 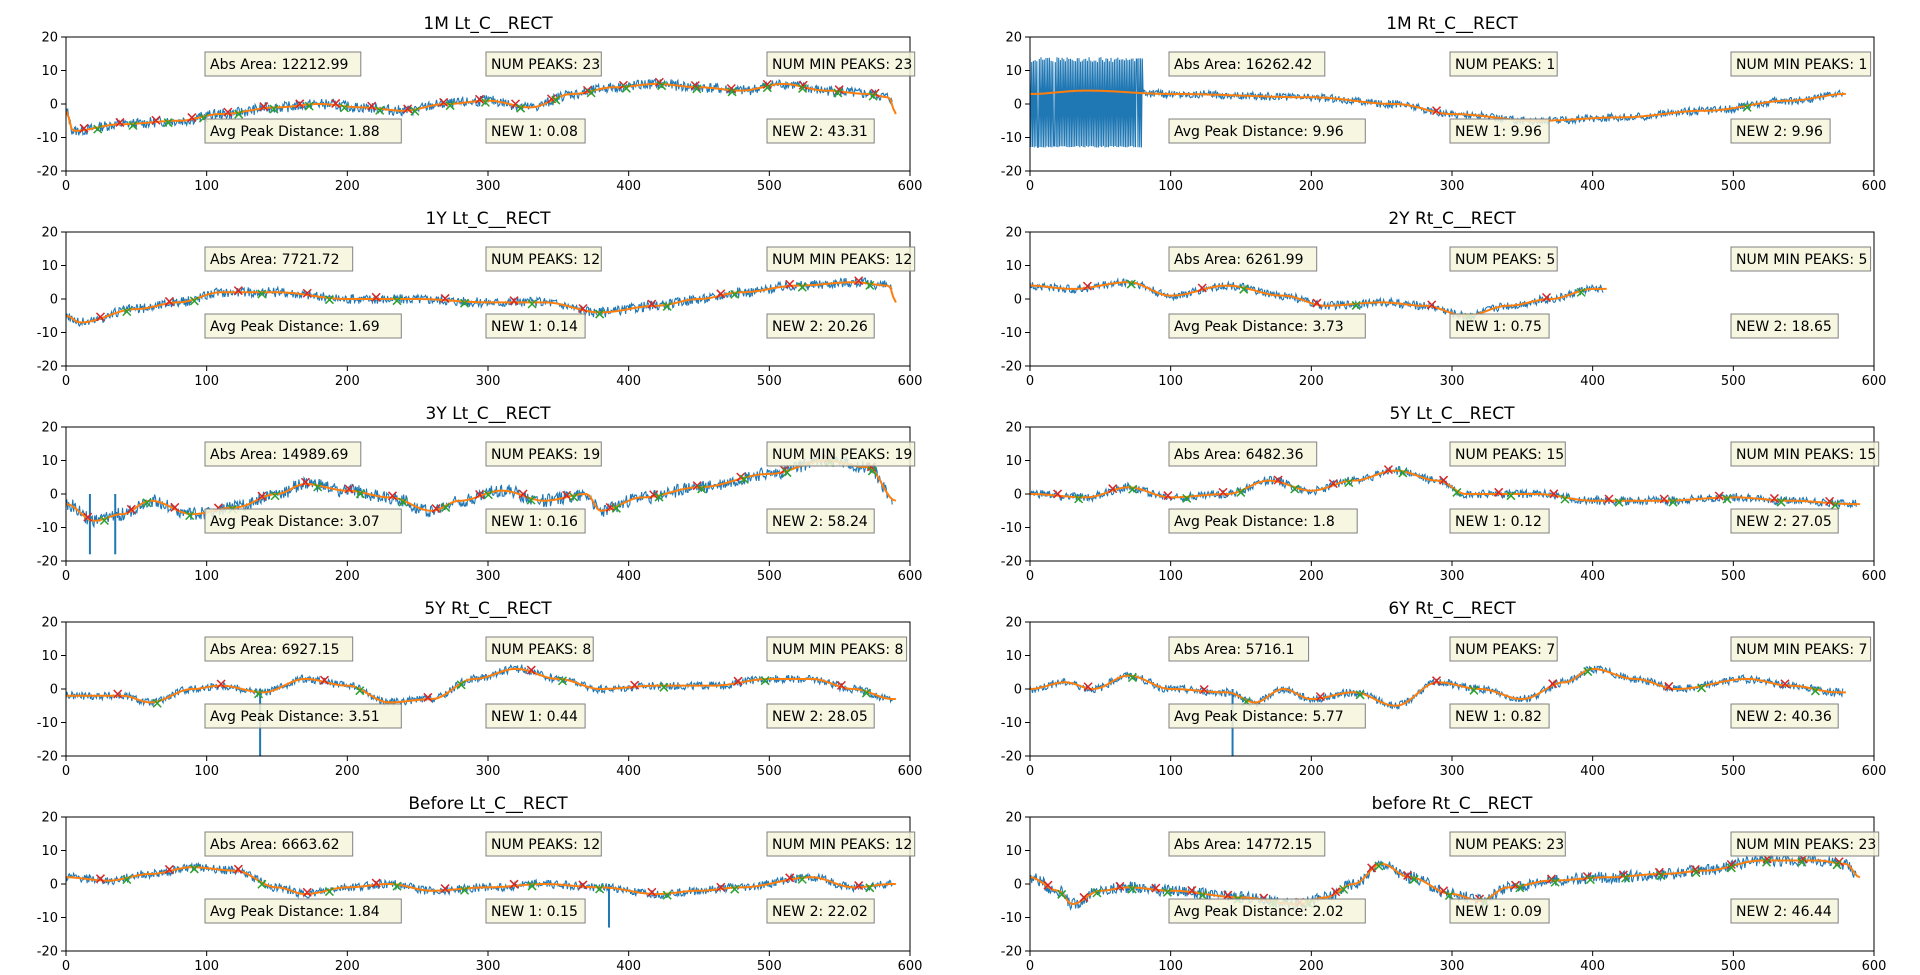 I want to click on num-peaks-box, so click(x=543, y=64).